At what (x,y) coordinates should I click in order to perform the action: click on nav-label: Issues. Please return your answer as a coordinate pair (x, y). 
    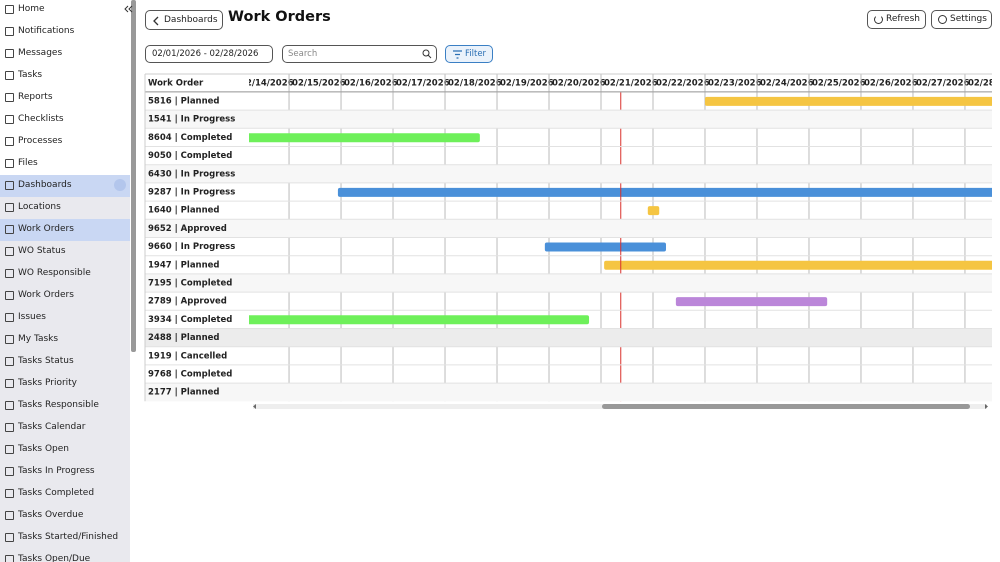
    Looking at the image, I should click on (32, 317).